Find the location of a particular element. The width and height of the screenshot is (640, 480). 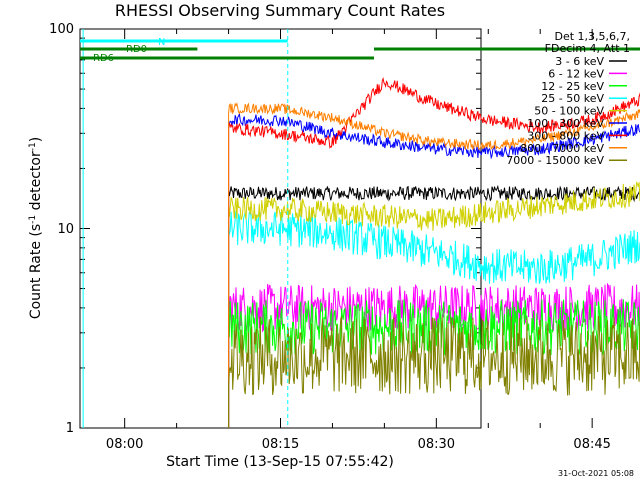

y-axis-label-sup1: -1 is located at coordinates (33, 219).